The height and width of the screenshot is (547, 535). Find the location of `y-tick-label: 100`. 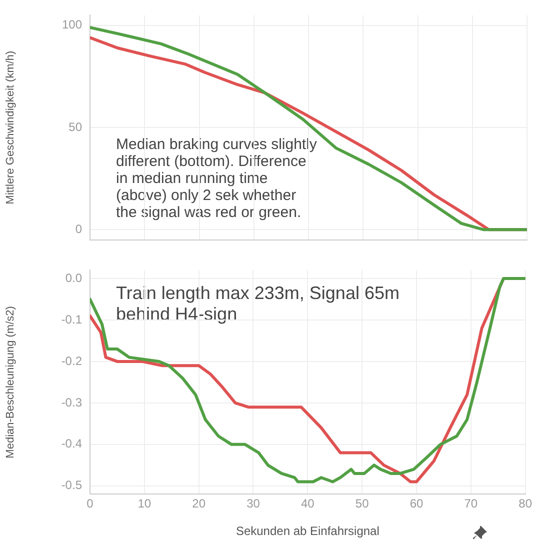

y-tick-label: 100 is located at coordinates (72, 25).